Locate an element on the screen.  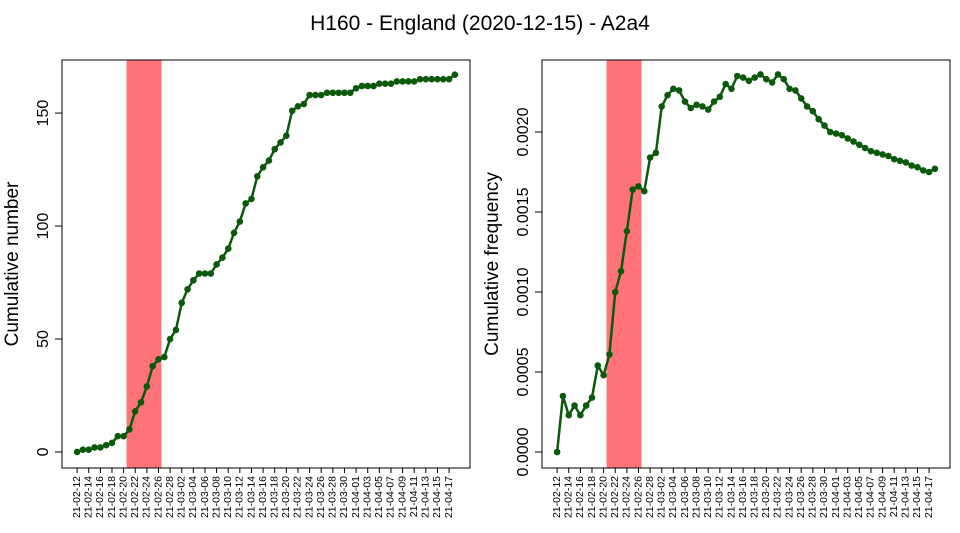
x-tick-label: 21-03-28 is located at coordinates (333, 497).